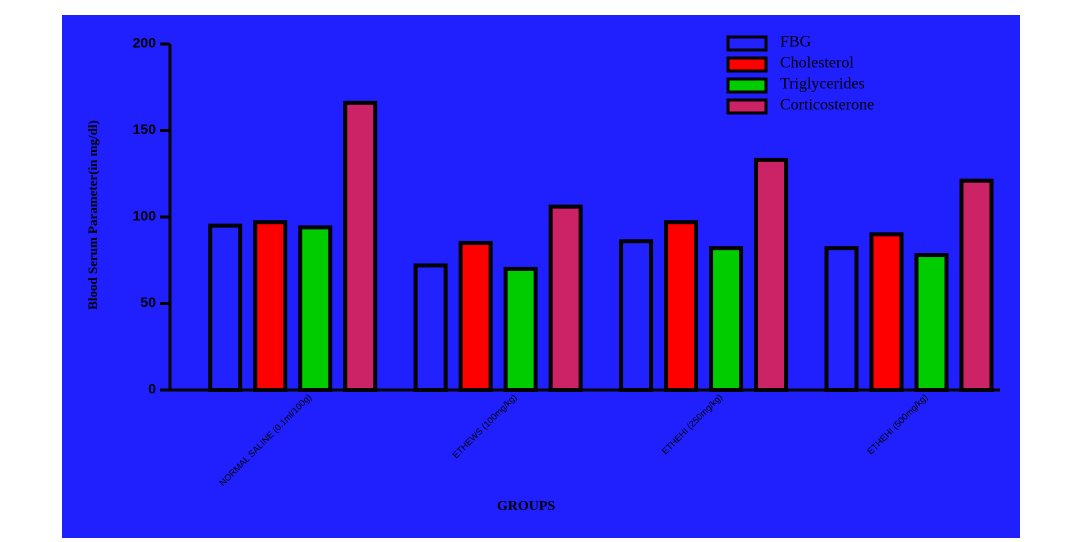 The height and width of the screenshot is (542, 1076). I want to click on y-tick-label: 50, so click(148, 302).